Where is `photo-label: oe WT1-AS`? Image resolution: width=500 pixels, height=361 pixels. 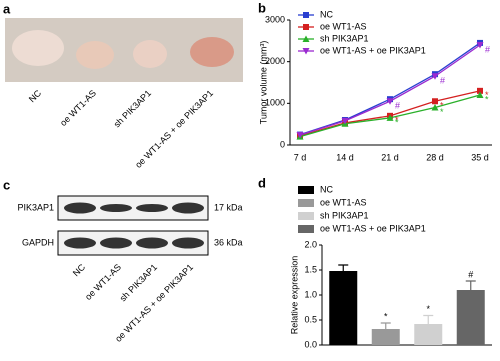 photo-label: oe WT1-AS is located at coordinates (78, 108).